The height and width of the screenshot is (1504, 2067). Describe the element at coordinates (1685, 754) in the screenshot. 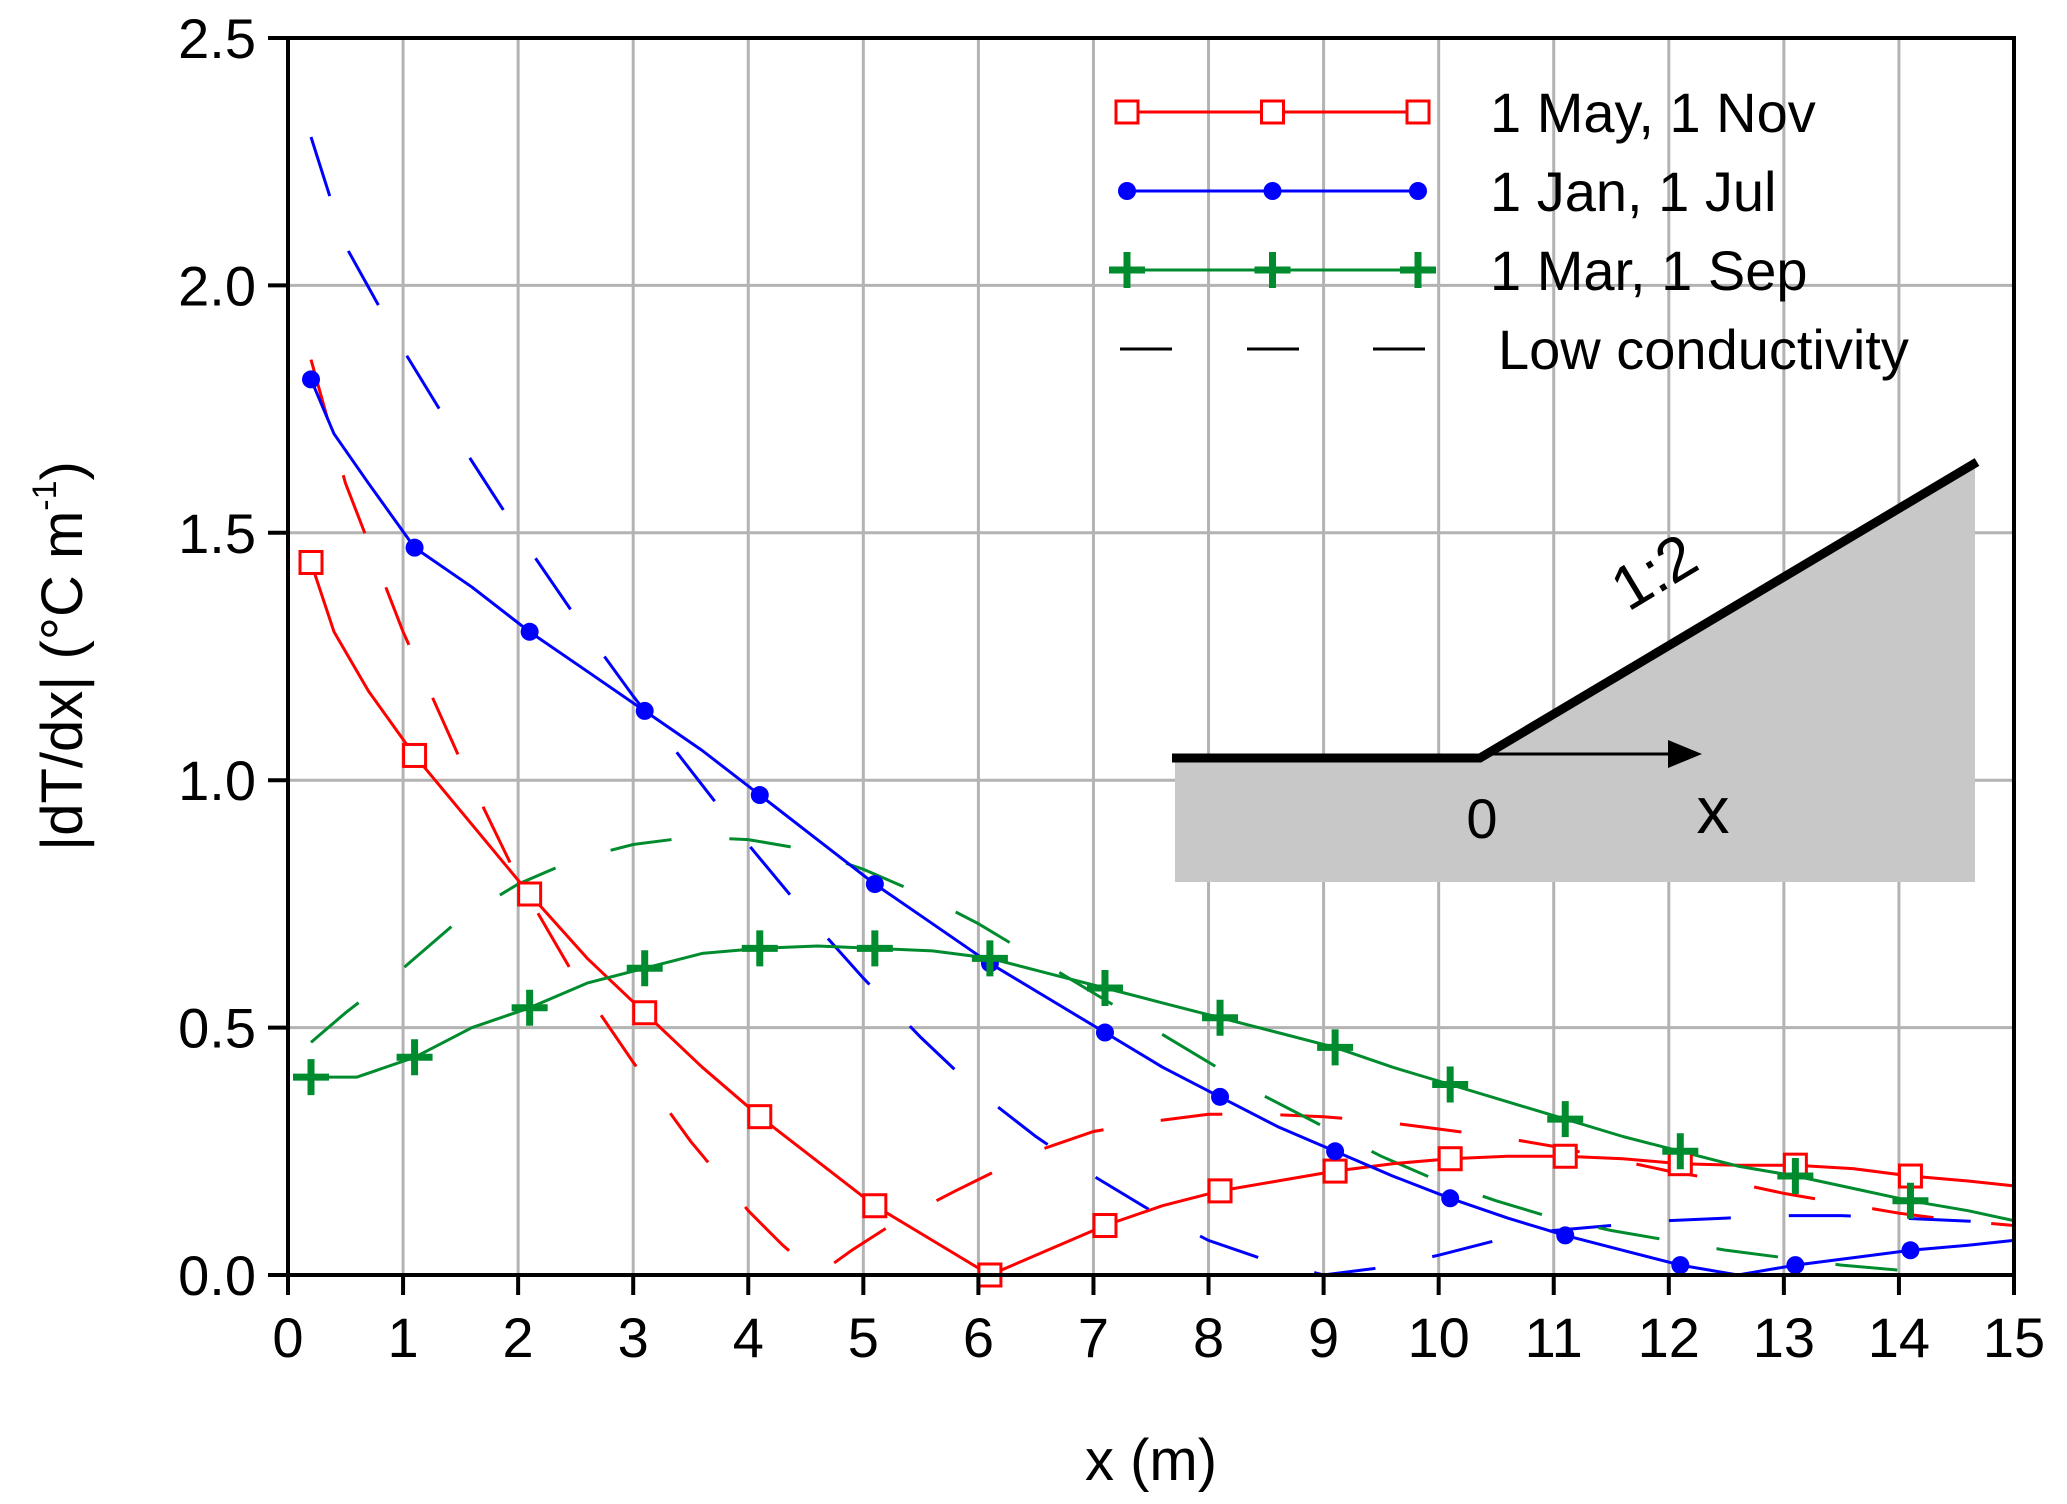

I see `inset-arrowhead-icon` at that location.